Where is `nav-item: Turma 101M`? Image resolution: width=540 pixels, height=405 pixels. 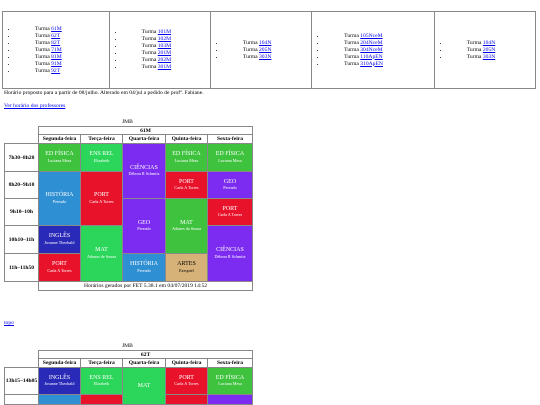
nav-item: Turma 101M is located at coordinates (167, 32).